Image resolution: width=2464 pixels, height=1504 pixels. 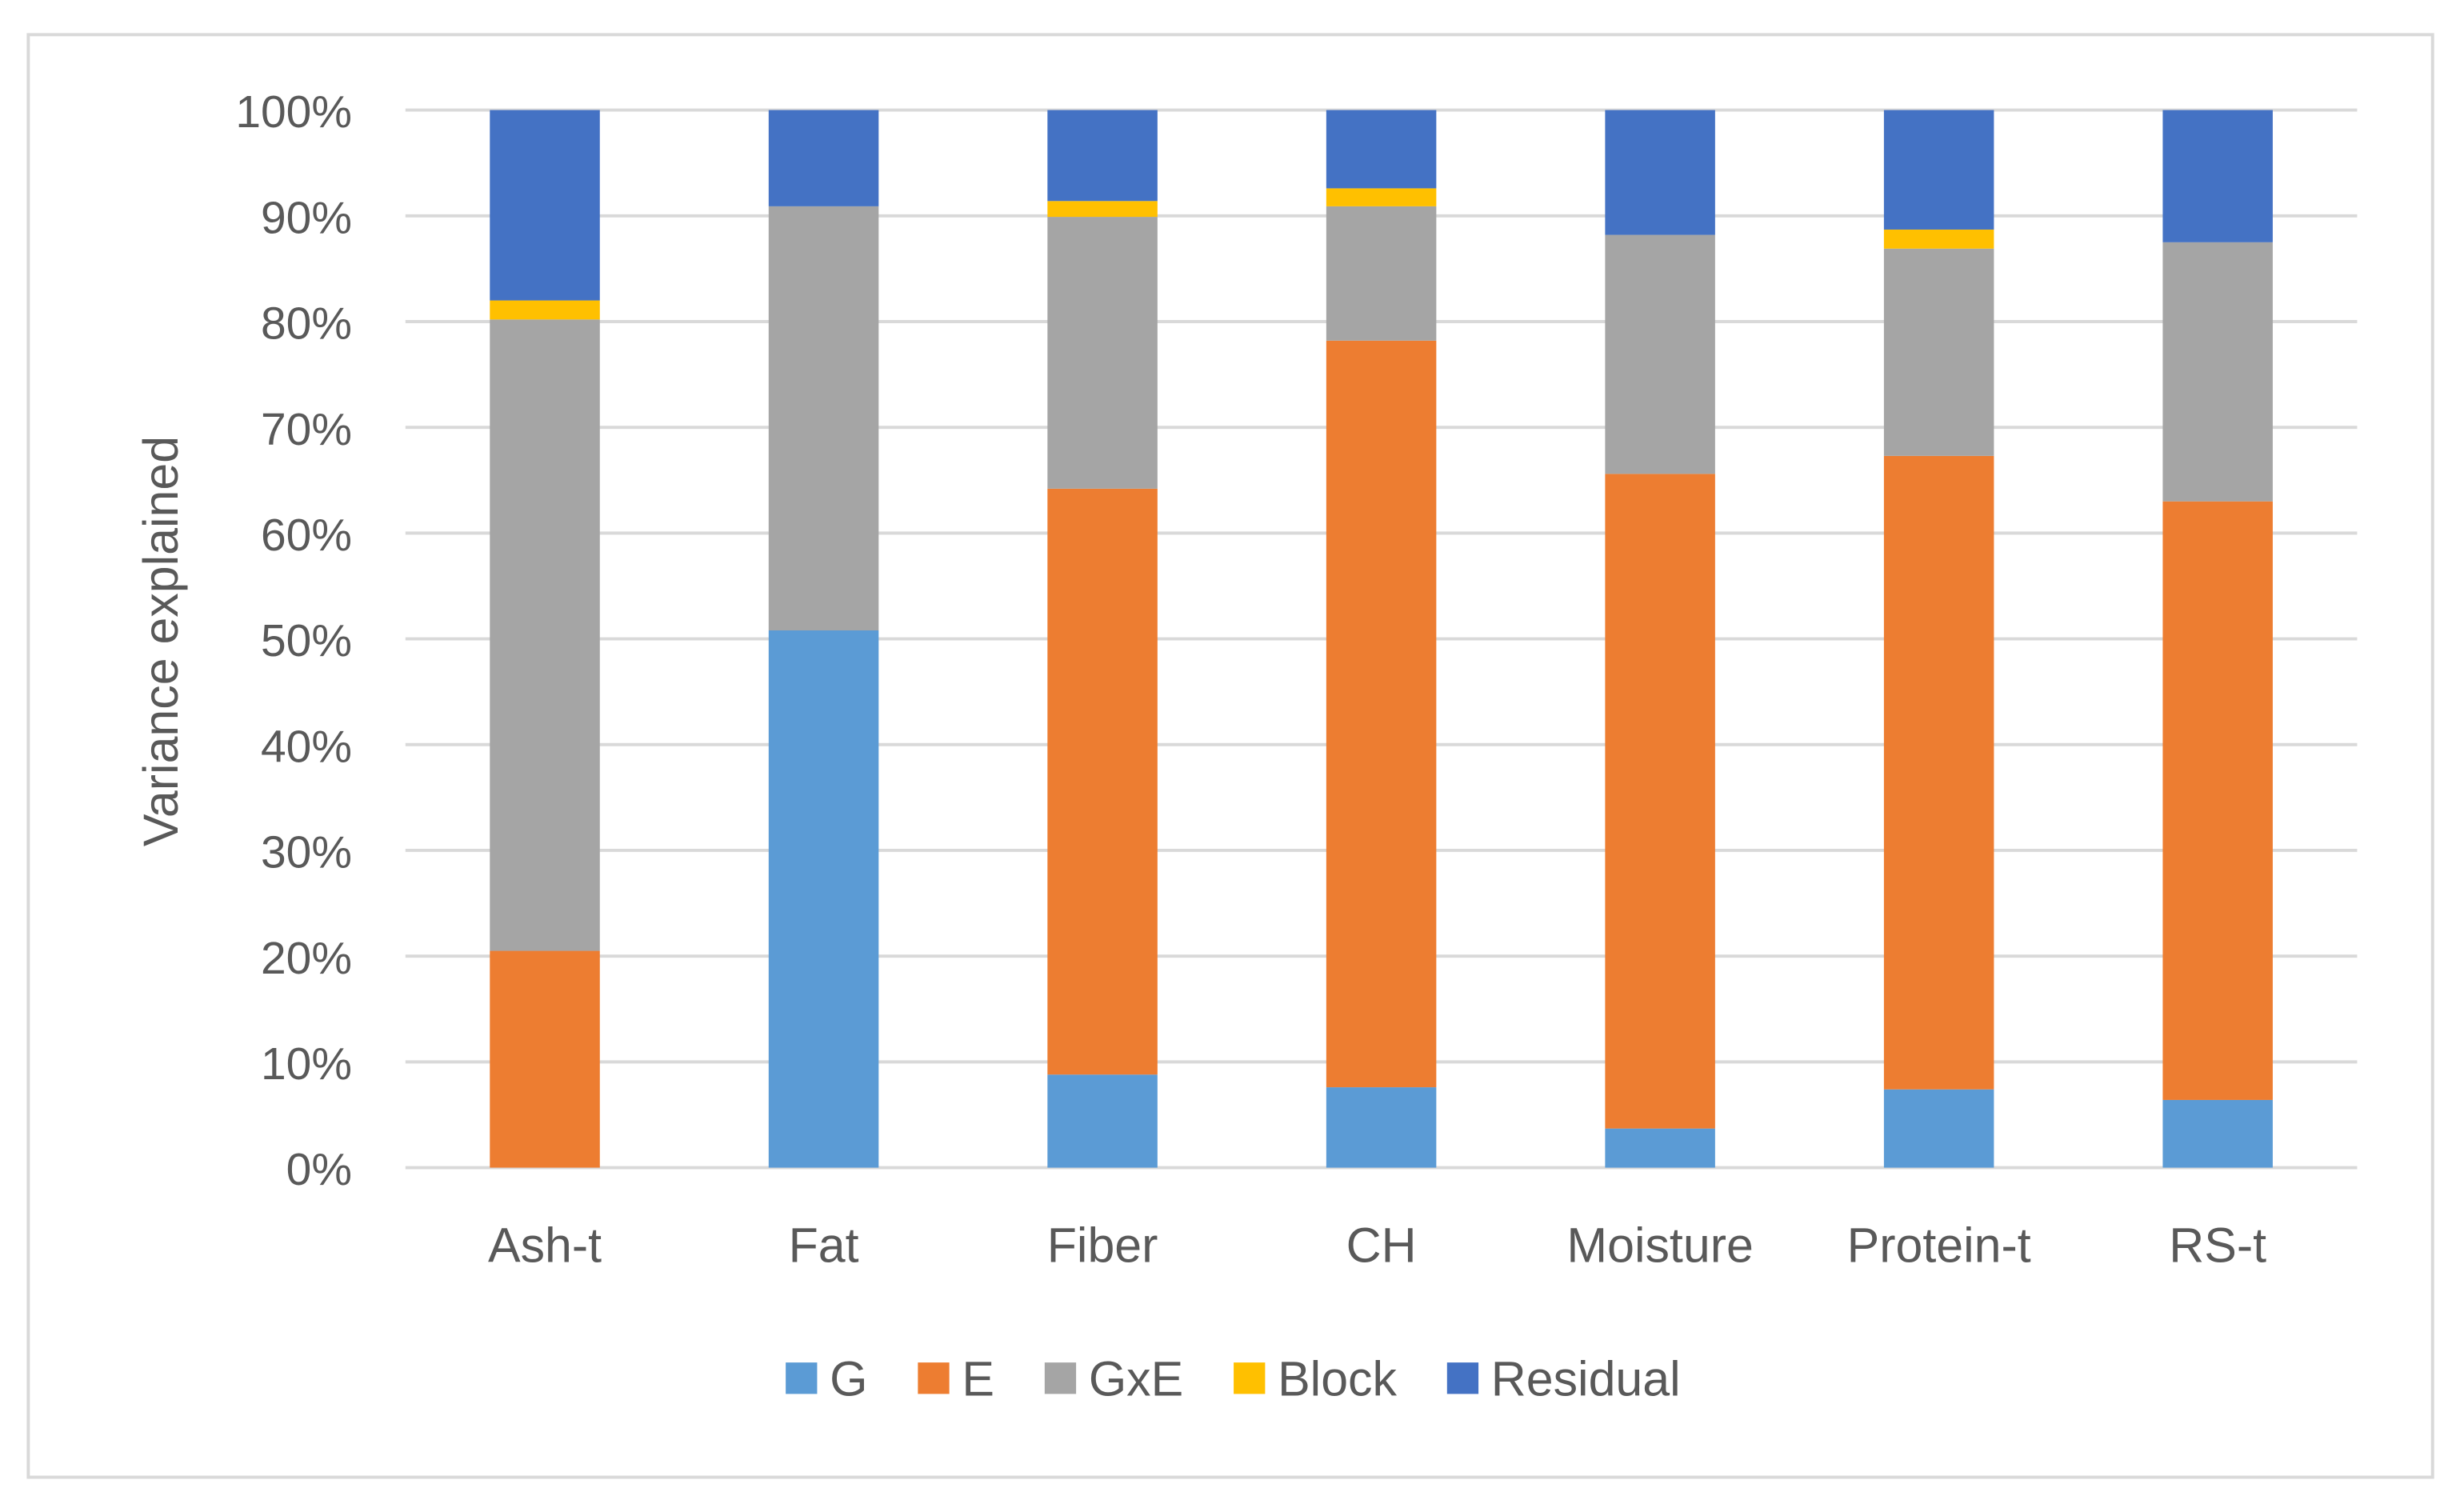 What do you see at coordinates (306, 852) in the screenshot?
I see `y-tick-label: 30%` at bounding box center [306, 852].